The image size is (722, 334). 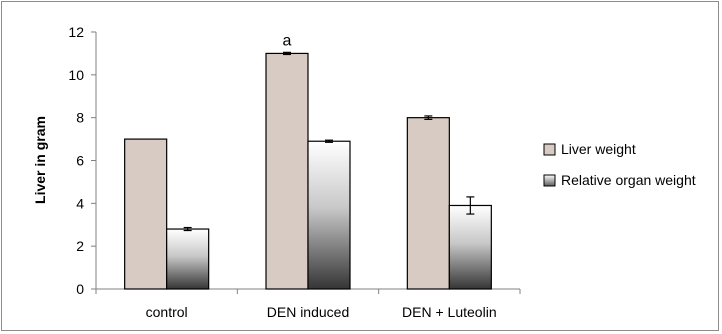 I want to click on y-tick-label: 10, so click(x=76, y=75).